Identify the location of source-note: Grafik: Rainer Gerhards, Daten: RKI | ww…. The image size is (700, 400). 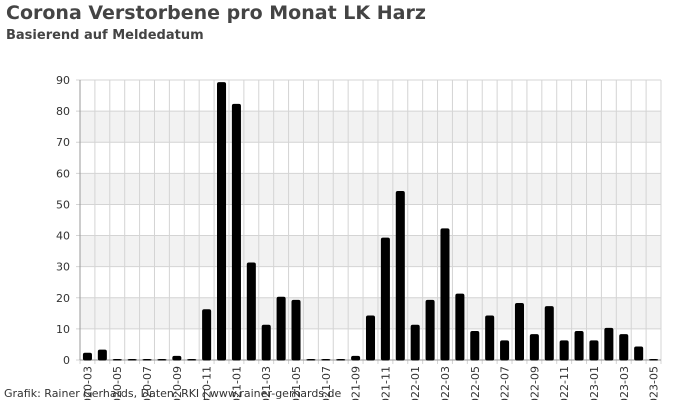
(173, 393).